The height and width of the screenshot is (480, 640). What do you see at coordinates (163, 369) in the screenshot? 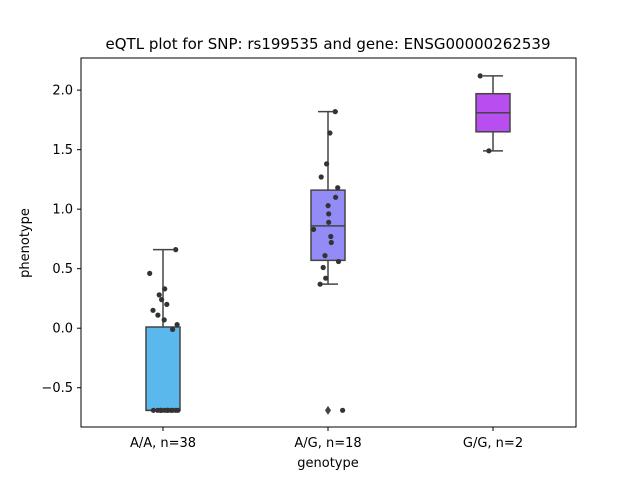
I see `box-0-body` at bounding box center [163, 369].